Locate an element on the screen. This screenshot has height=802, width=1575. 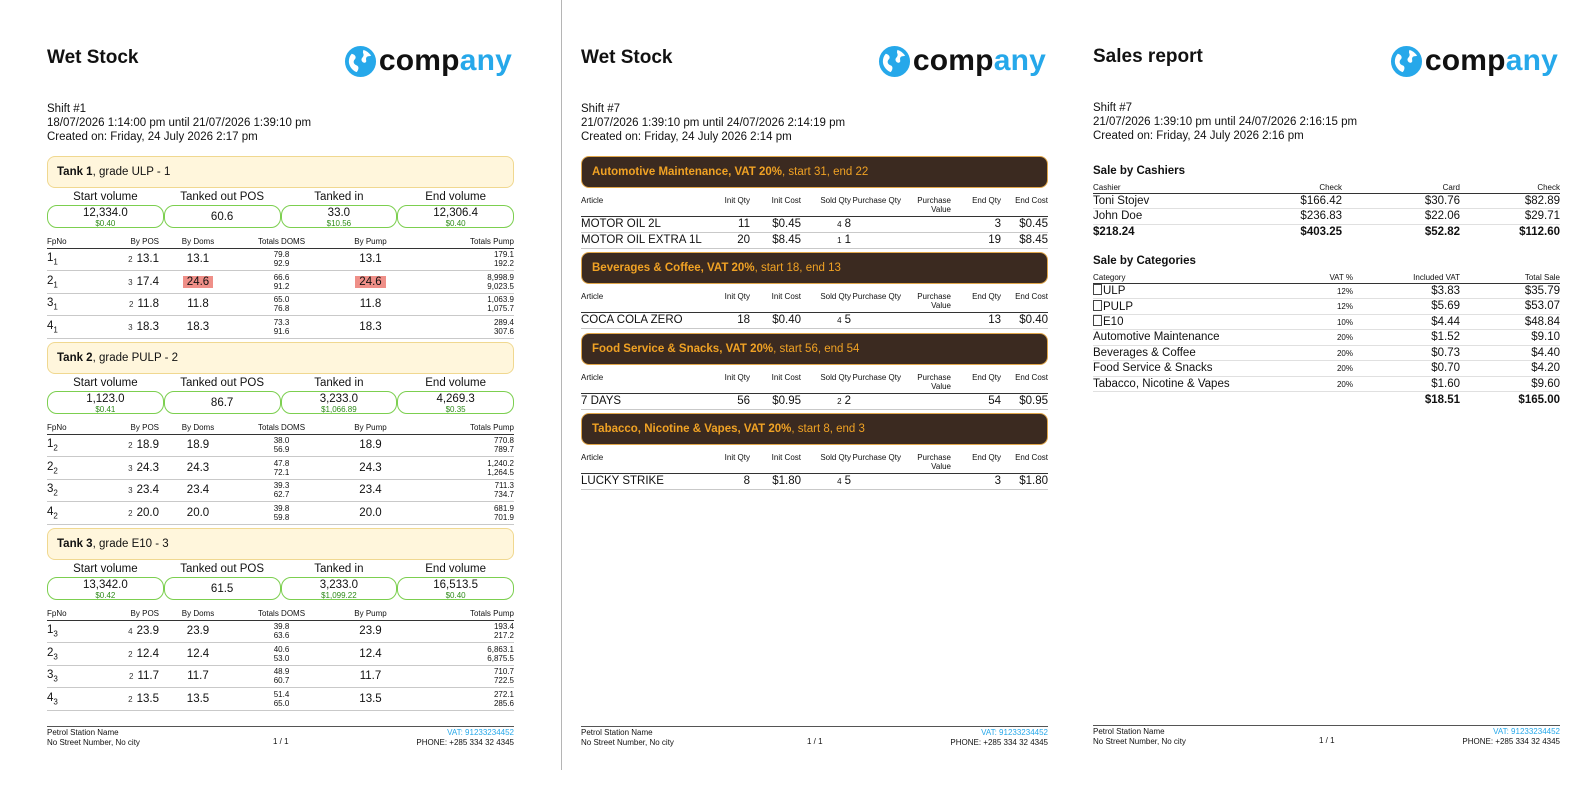
by-pump-value: 18.3 is located at coordinates (370, 326).